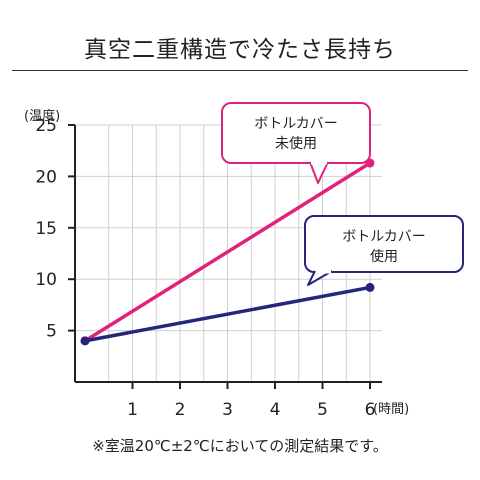 This screenshot has width=480, height=480. I want to click on x-tick-label: 5, so click(322, 410).